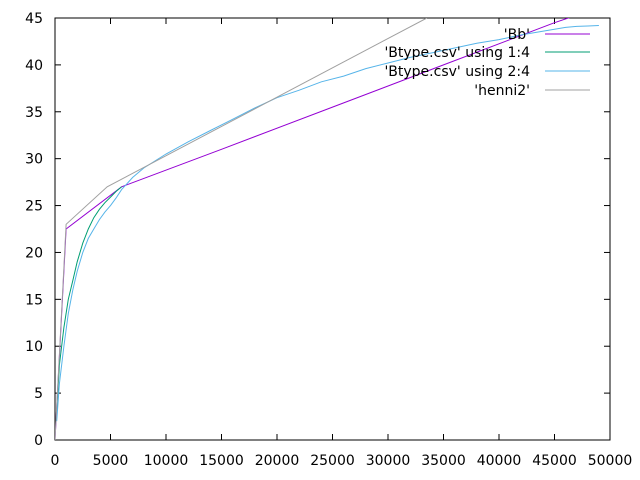  What do you see at coordinates (34, 19) in the screenshot?
I see `y-tick-label: 45` at bounding box center [34, 19].